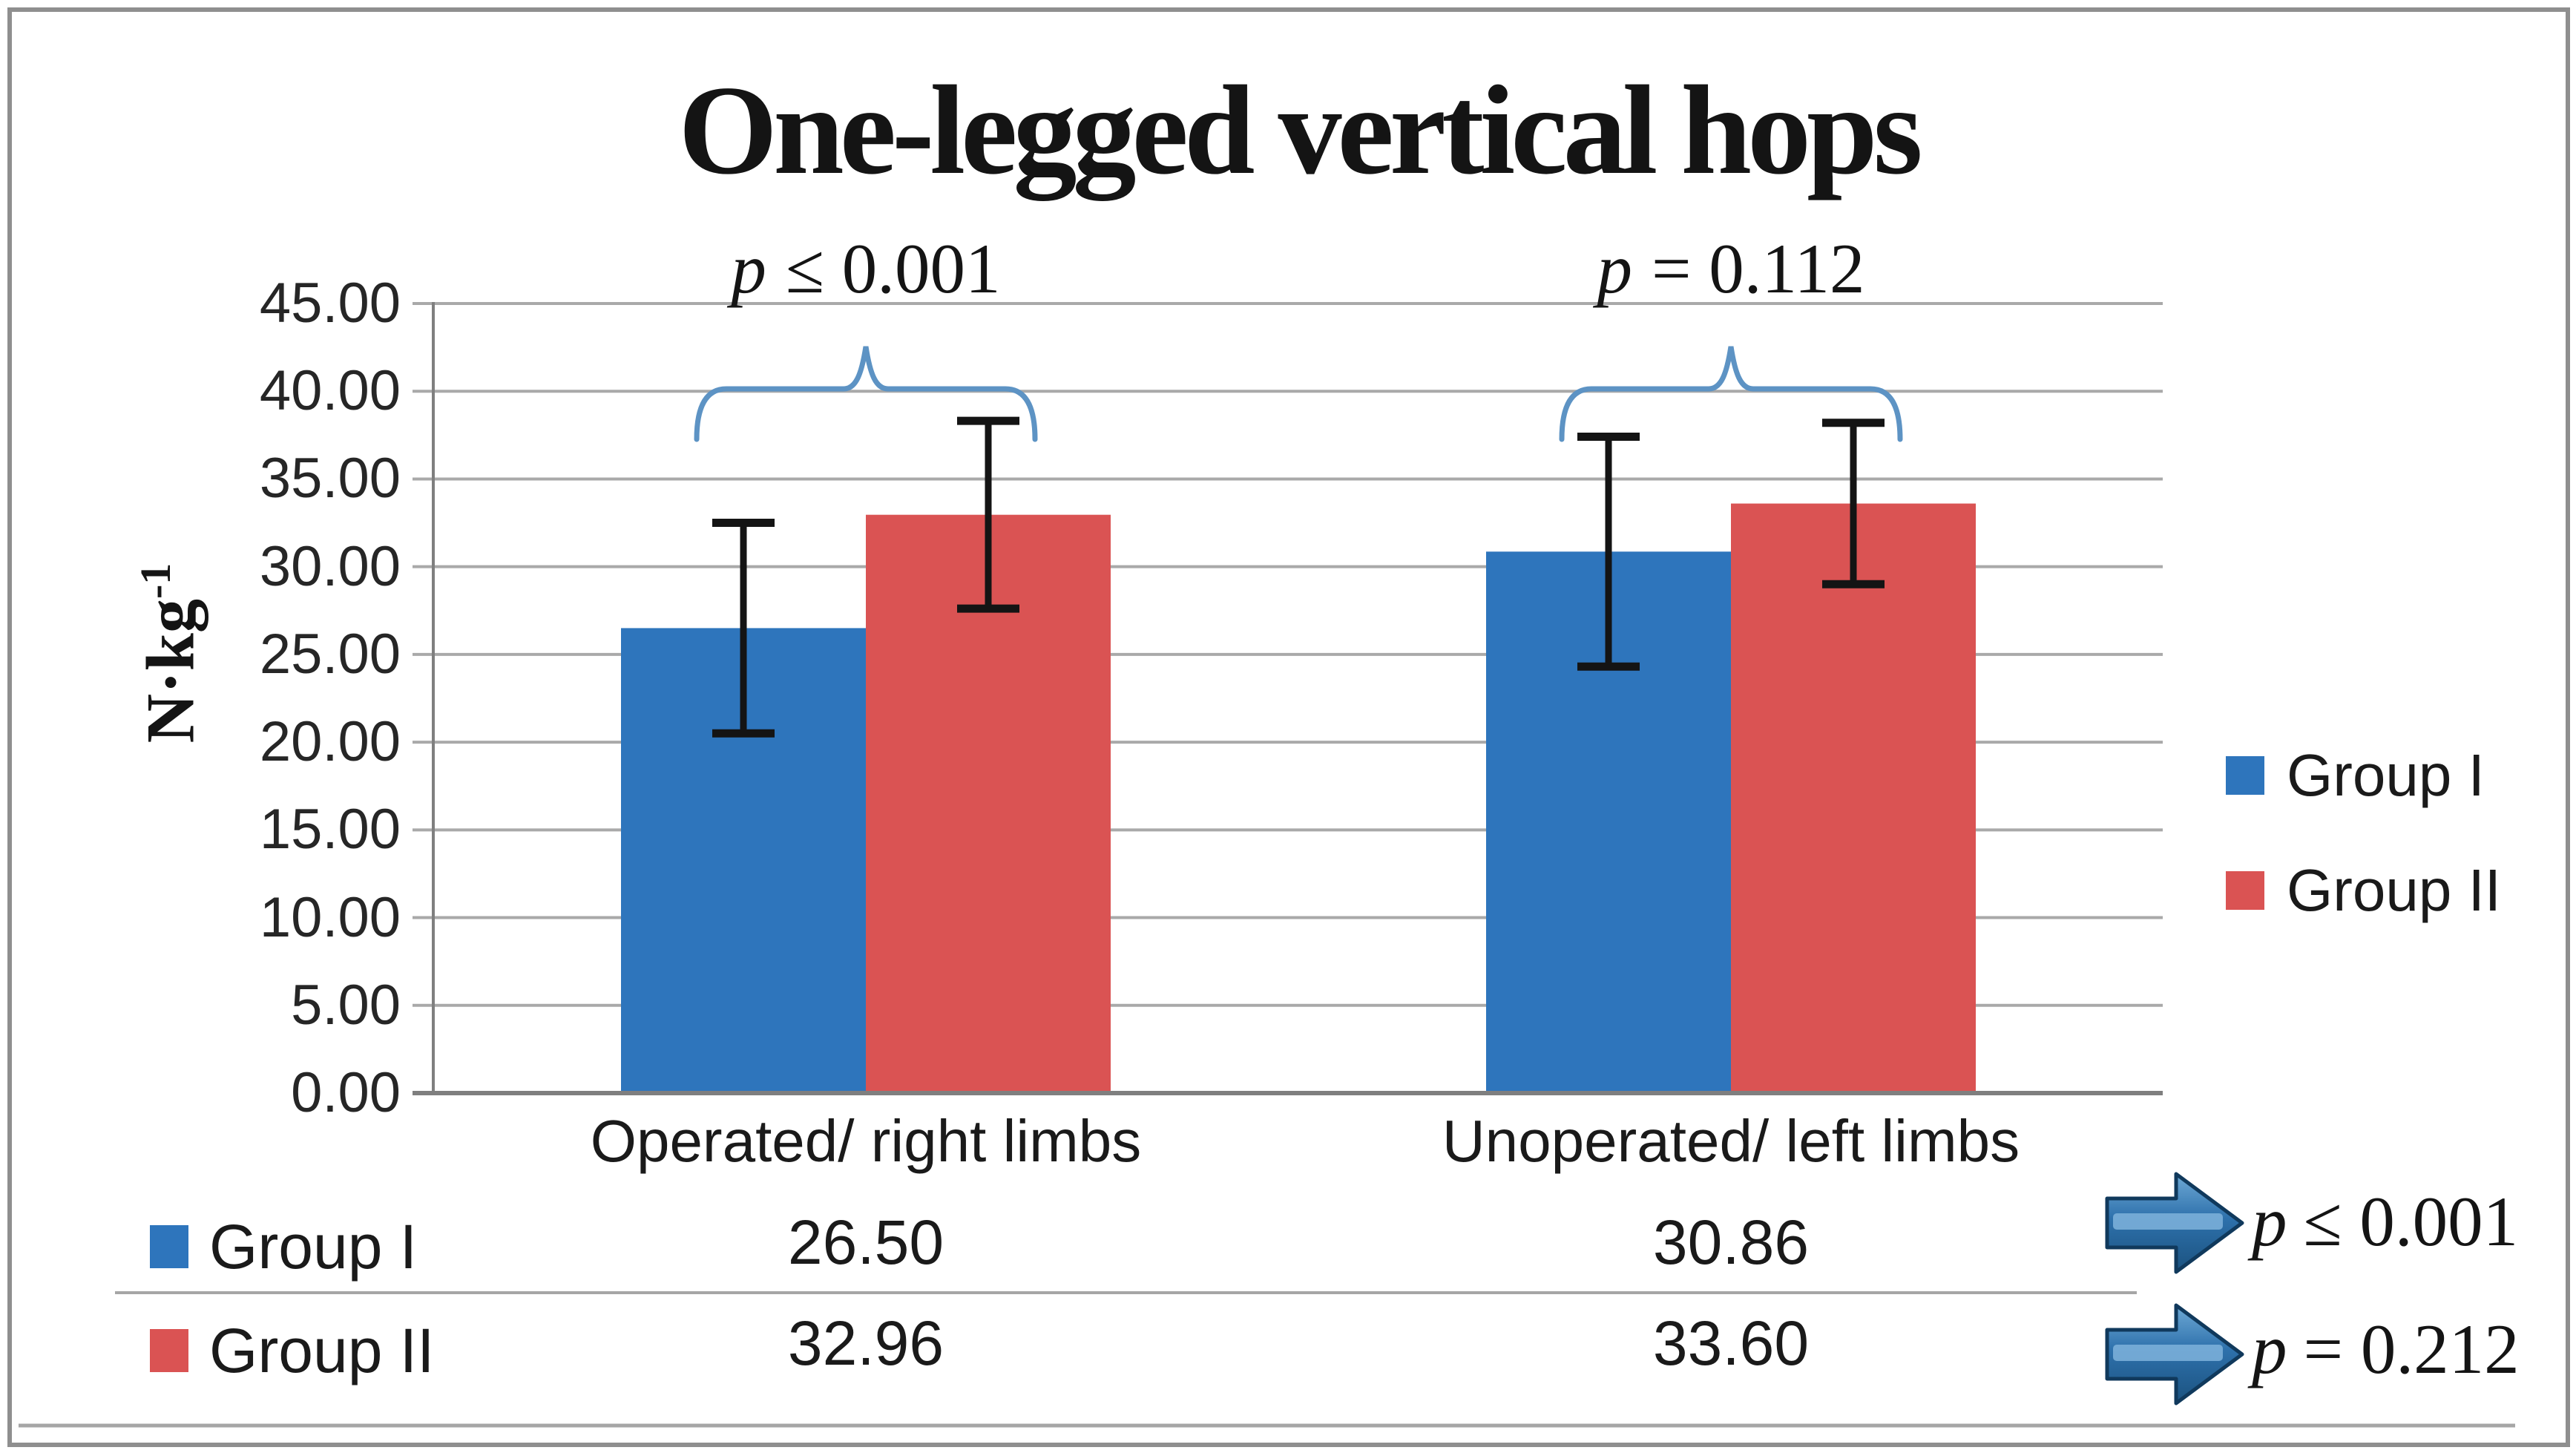 This screenshot has width=2576, height=1453. What do you see at coordinates (169, 1246) in the screenshot?
I see `table-key-group1` at bounding box center [169, 1246].